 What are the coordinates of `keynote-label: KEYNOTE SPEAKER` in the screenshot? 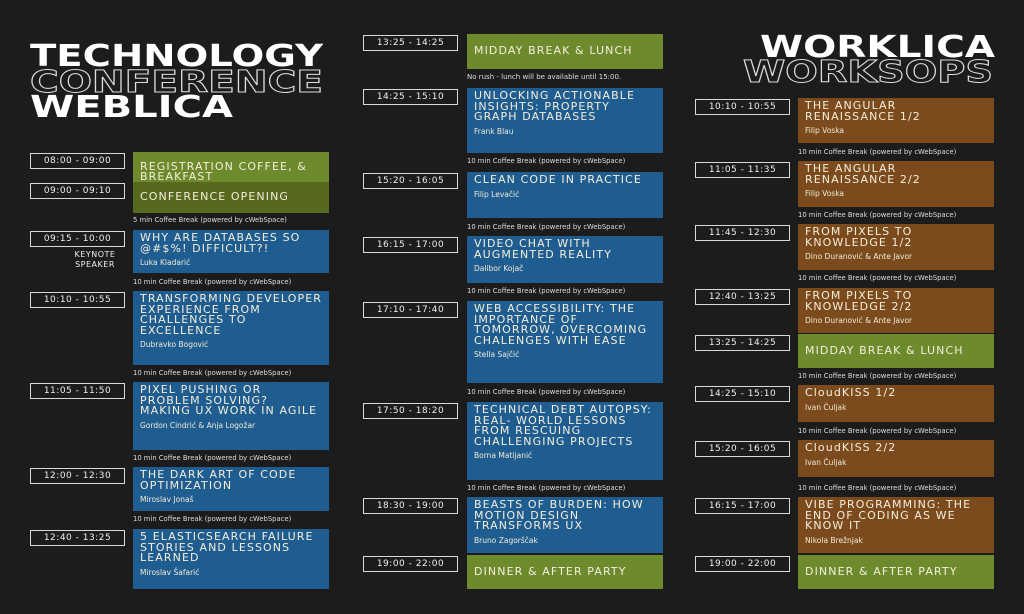 It's located at (95, 259).